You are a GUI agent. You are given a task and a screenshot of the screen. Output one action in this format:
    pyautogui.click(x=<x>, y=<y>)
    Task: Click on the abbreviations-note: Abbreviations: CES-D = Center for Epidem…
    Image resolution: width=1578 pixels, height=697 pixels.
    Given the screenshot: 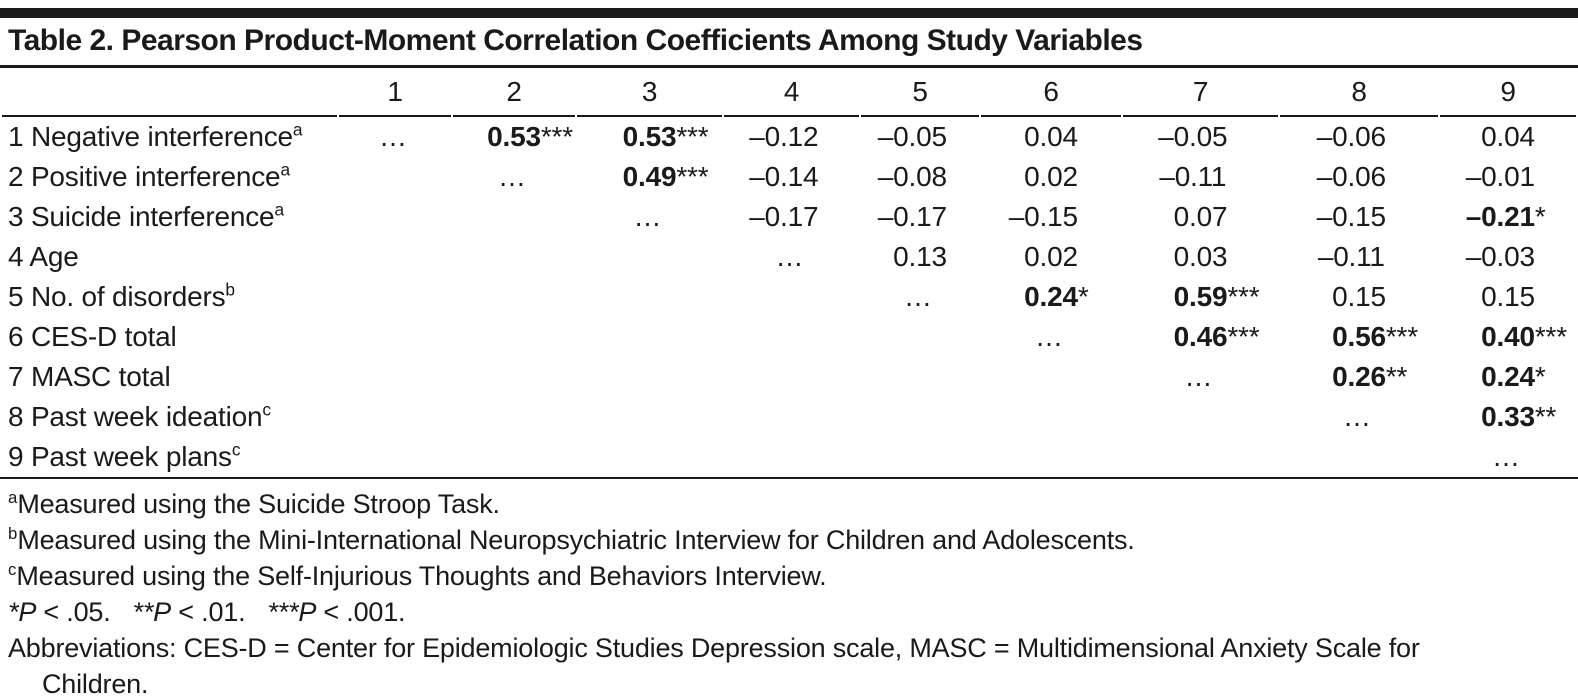 What is the action you would take?
    pyautogui.click(x=714, y=665)
    